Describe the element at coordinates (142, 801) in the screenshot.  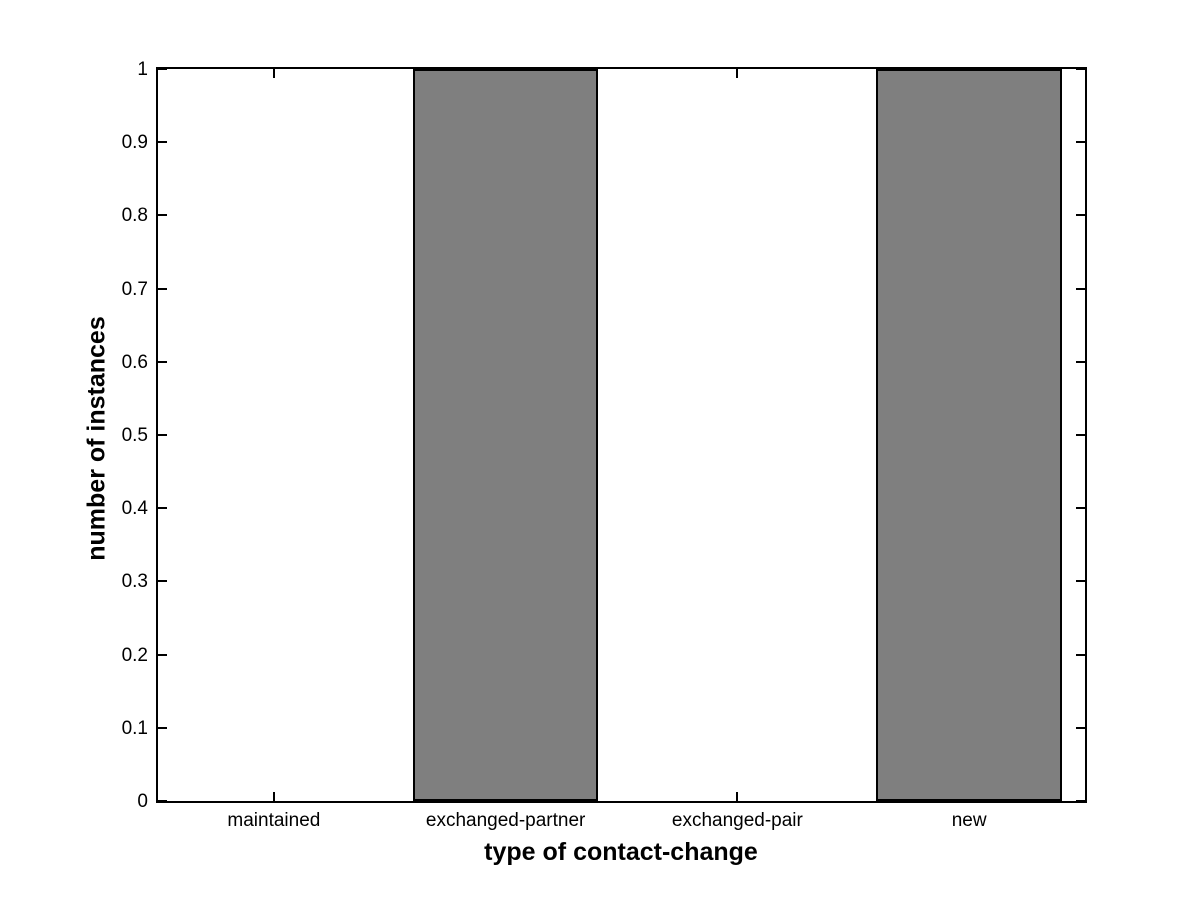
I see `y-tick-label: 0` at that location.